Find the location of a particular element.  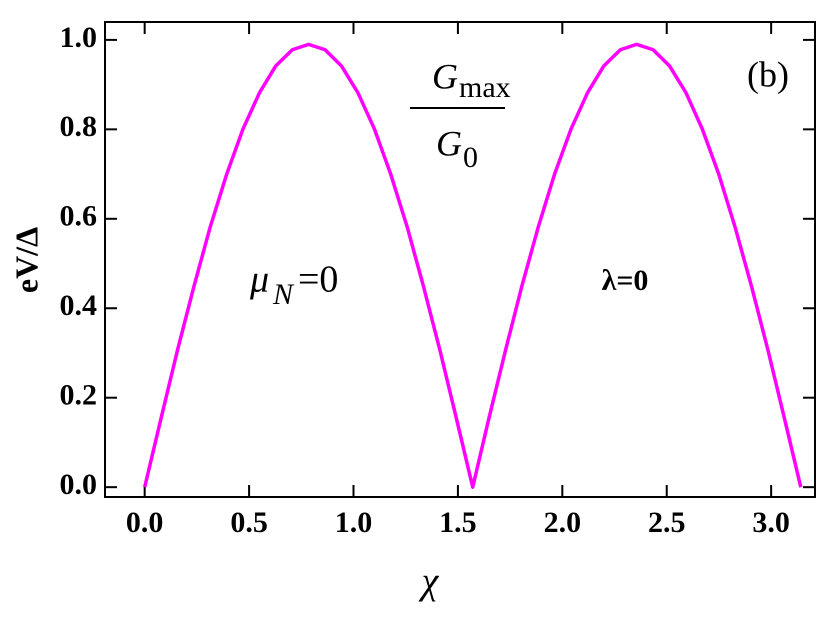

annotation-mu: μ is located at coordinates (259, 280).